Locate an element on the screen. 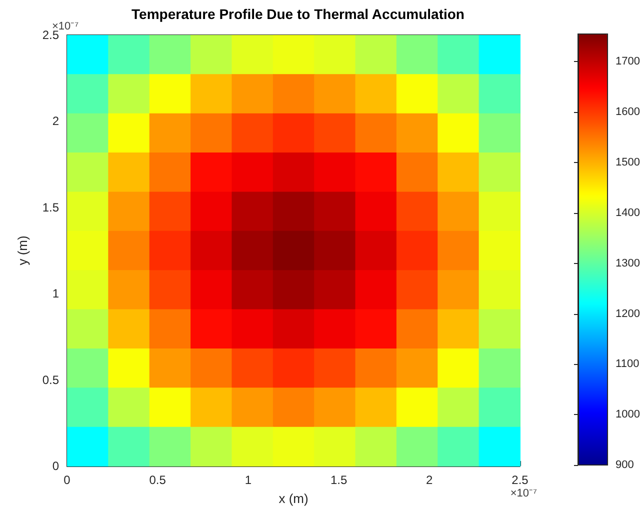 The width and height of the screenshot is (643, 520). x-tick-label: 2 is located at coordinates (430, 480).